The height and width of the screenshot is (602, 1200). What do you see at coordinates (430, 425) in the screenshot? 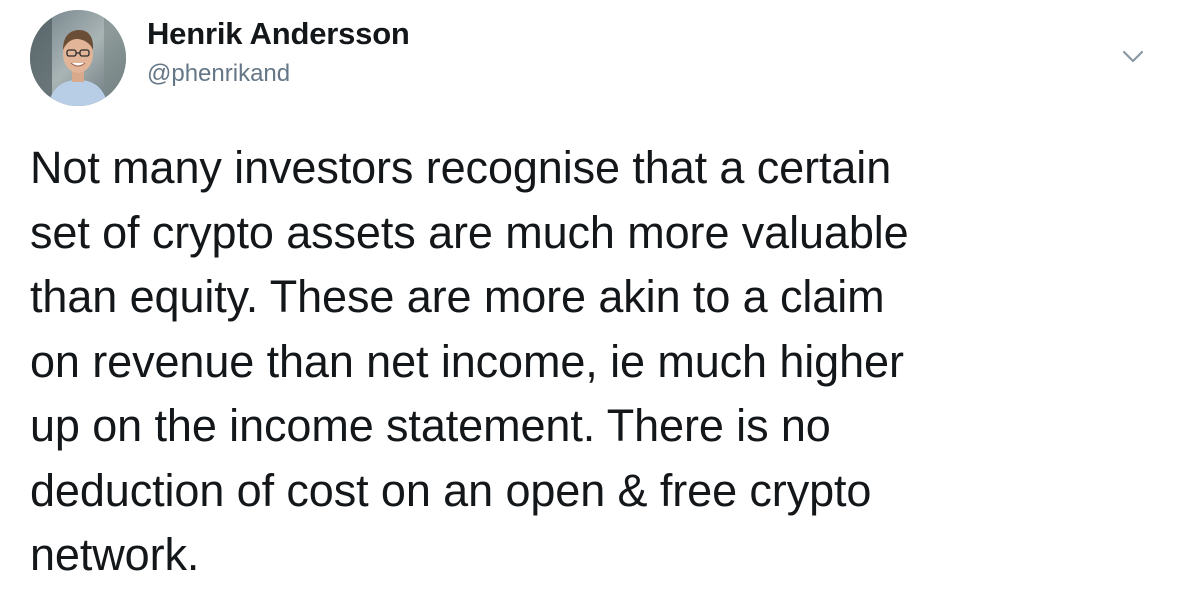
I see `tweet-text-line: up on the income statement. There is no` at bounding box center [430, 425].